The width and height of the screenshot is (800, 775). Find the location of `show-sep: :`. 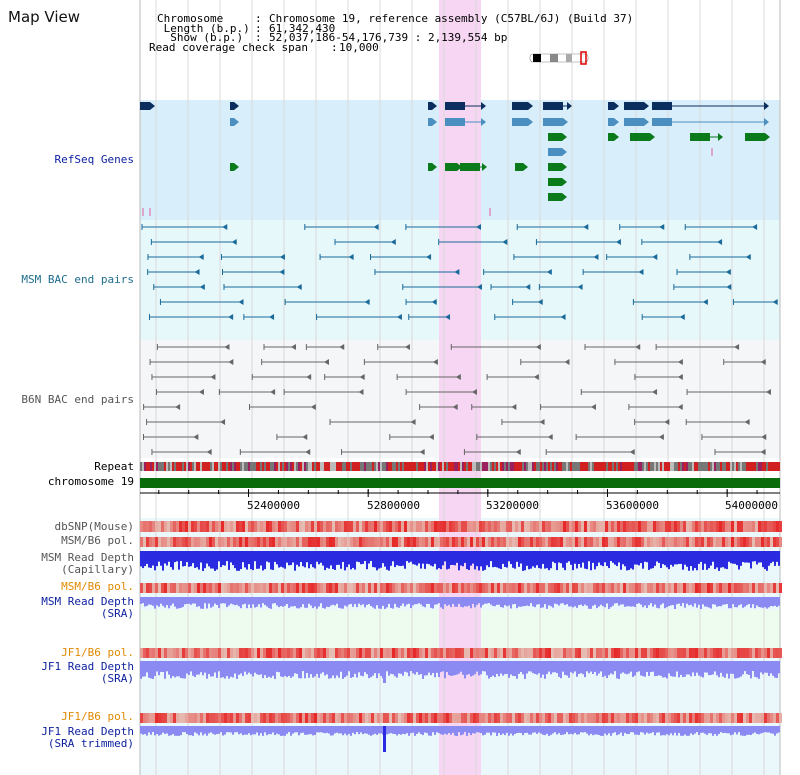

show-sep: : is located at coordinates (258, 37).